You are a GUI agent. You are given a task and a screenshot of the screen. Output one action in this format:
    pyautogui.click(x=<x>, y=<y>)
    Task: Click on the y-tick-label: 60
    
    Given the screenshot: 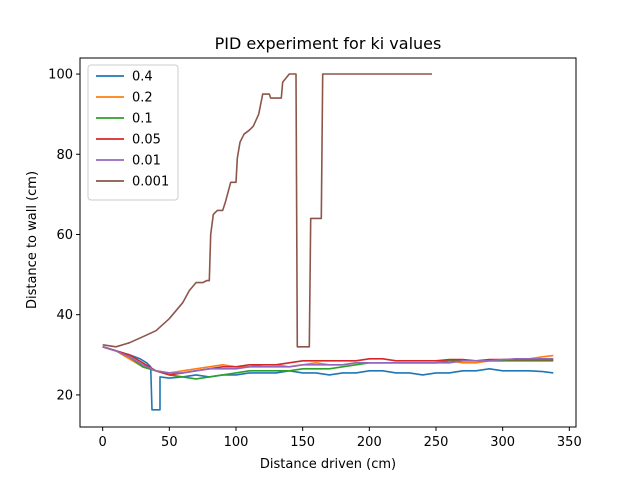 What is the action you would take?
    pyautogui.click(x=64, y=235)
    